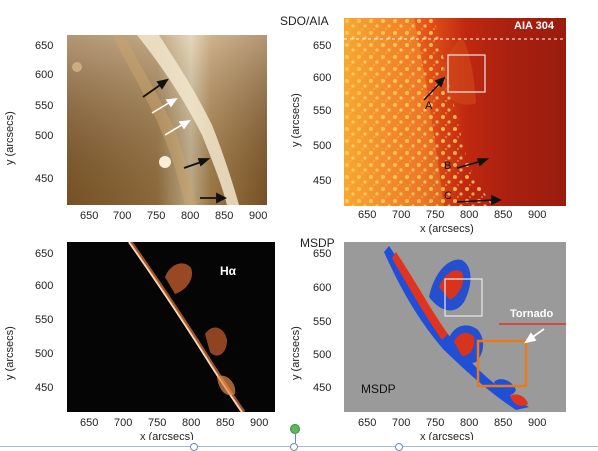  I want to click on panel-top-left, so click(167, 120).